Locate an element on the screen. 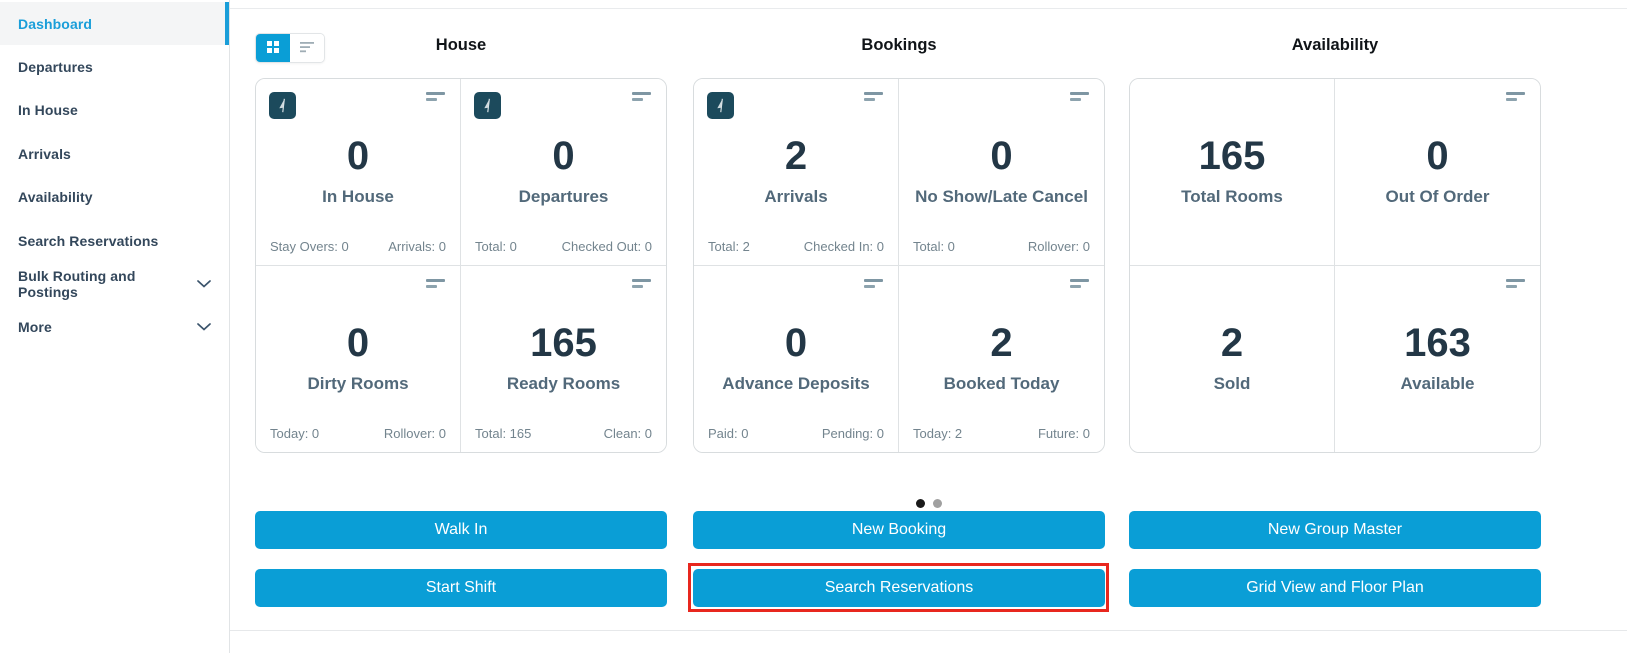 The height and width of the screenshot is (653, 1627). footer-stat-left: Today: 0 is located at coordinates (295, 433).